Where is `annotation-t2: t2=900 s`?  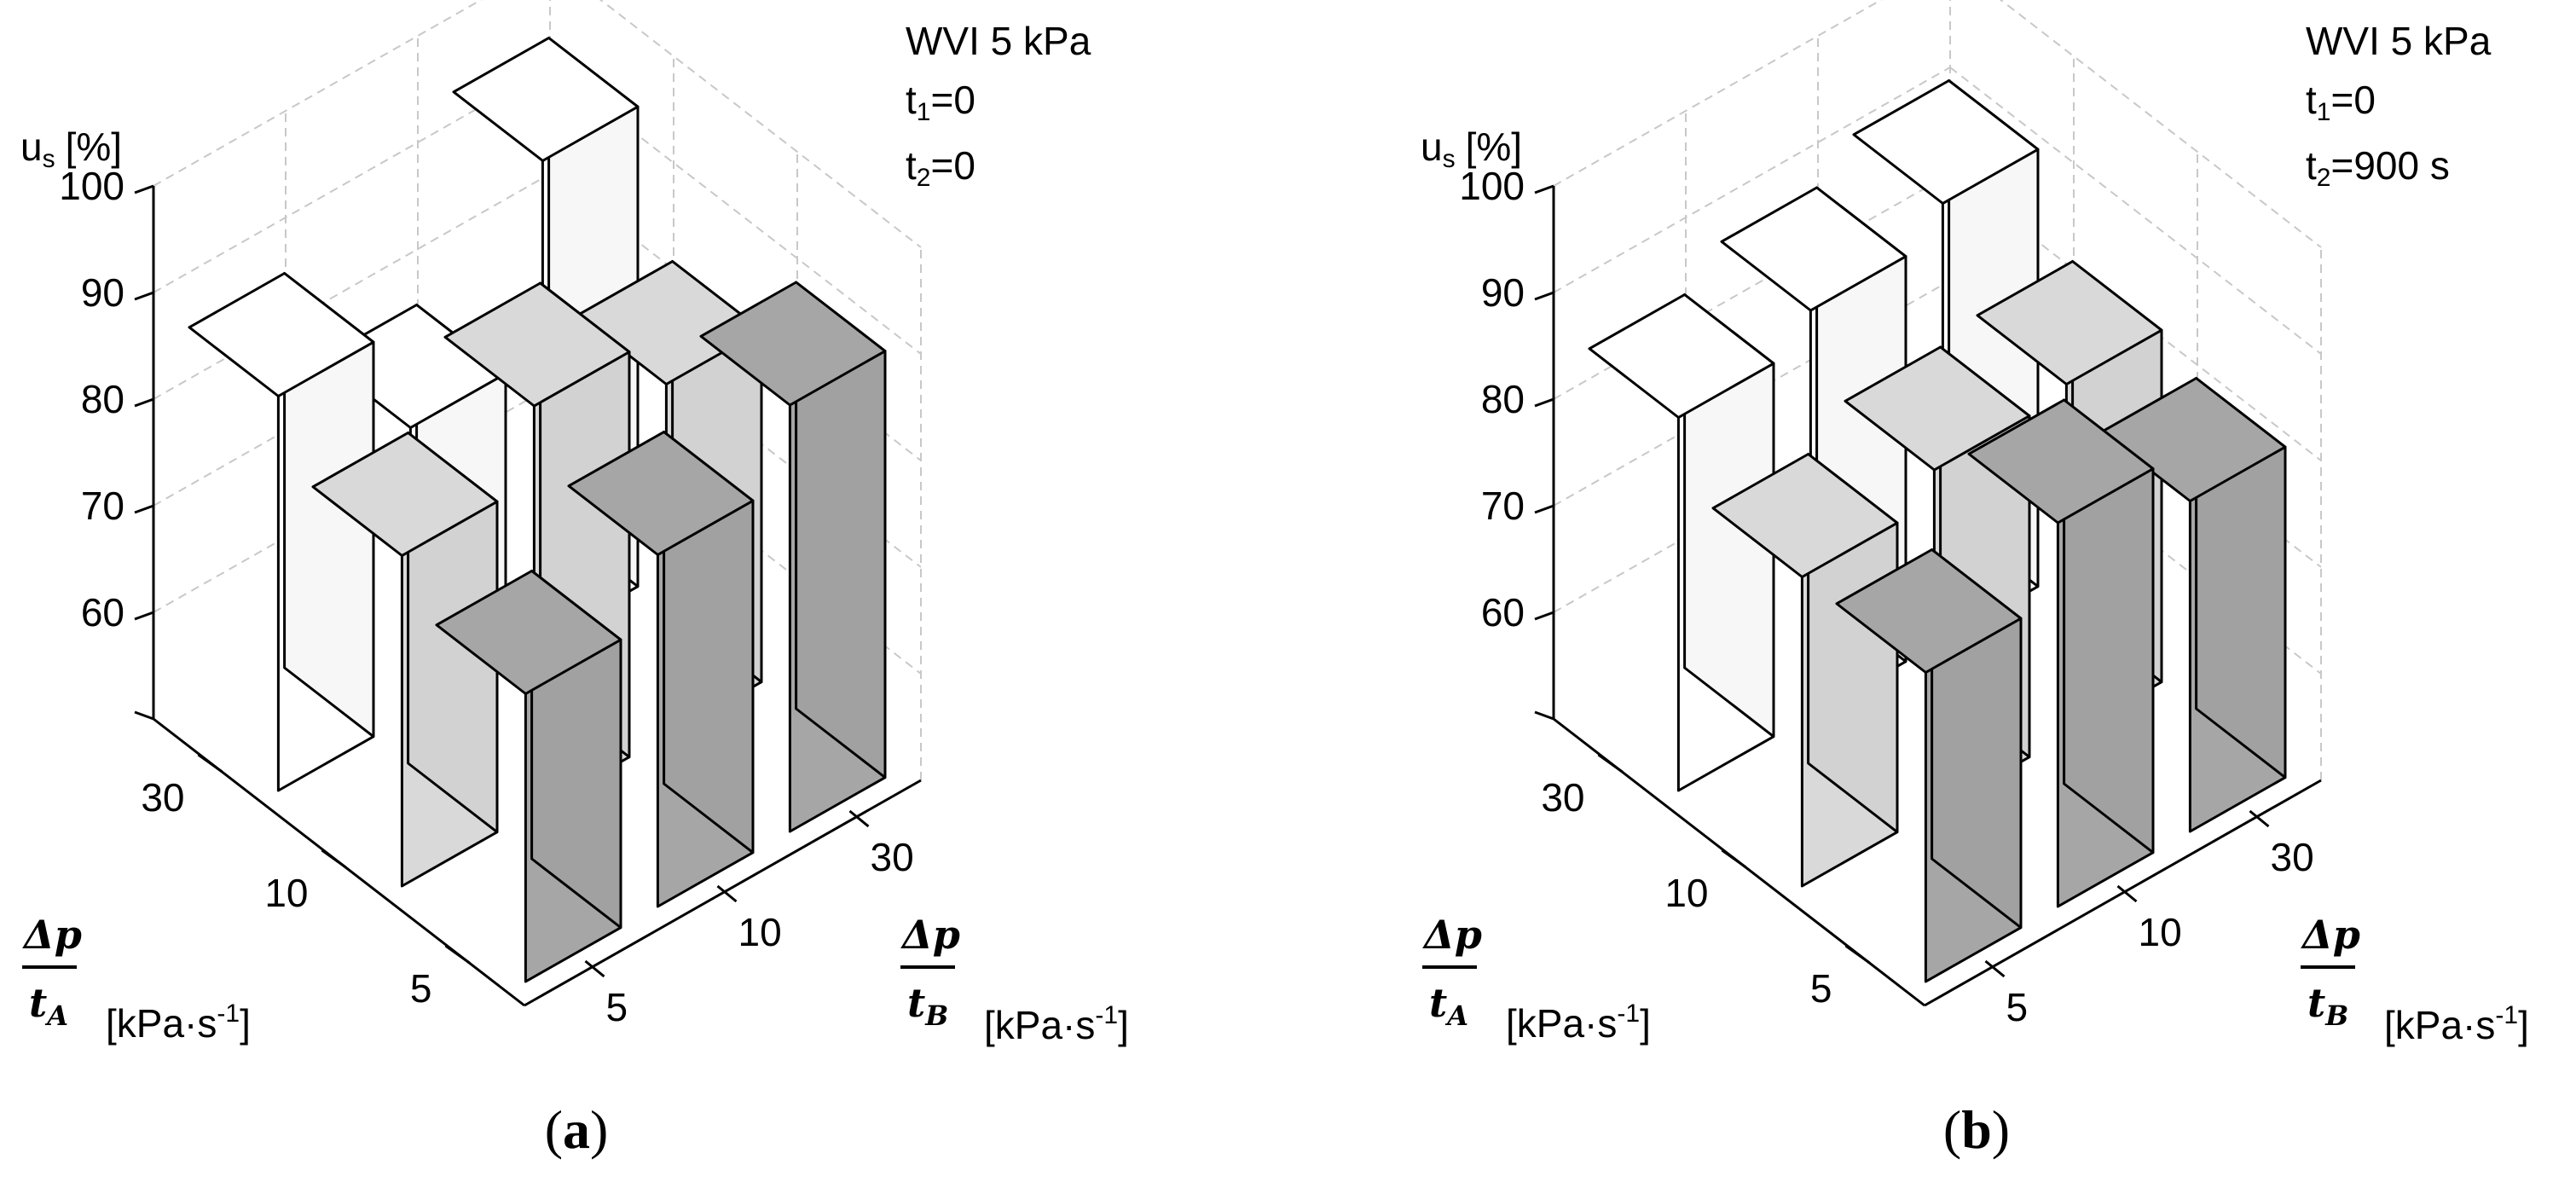
annotation-t2: t2=900 s is located at coordinates (2378, 167).